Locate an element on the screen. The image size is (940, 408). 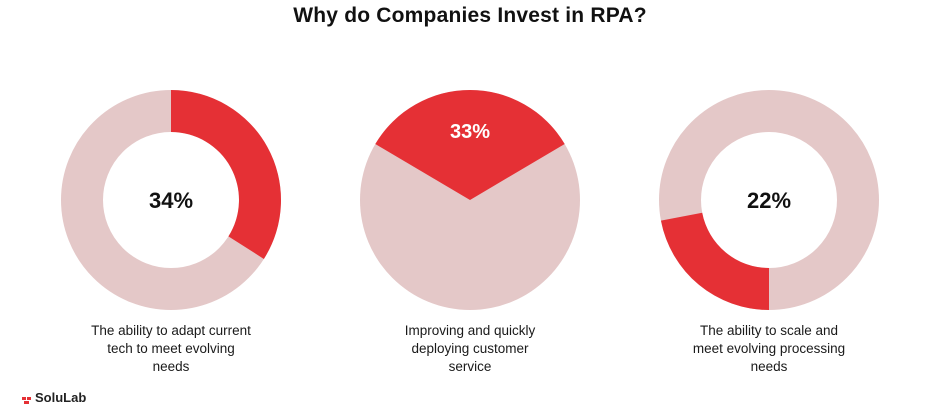
brand-logo: SoluLab is located at coordinates (54, 397).